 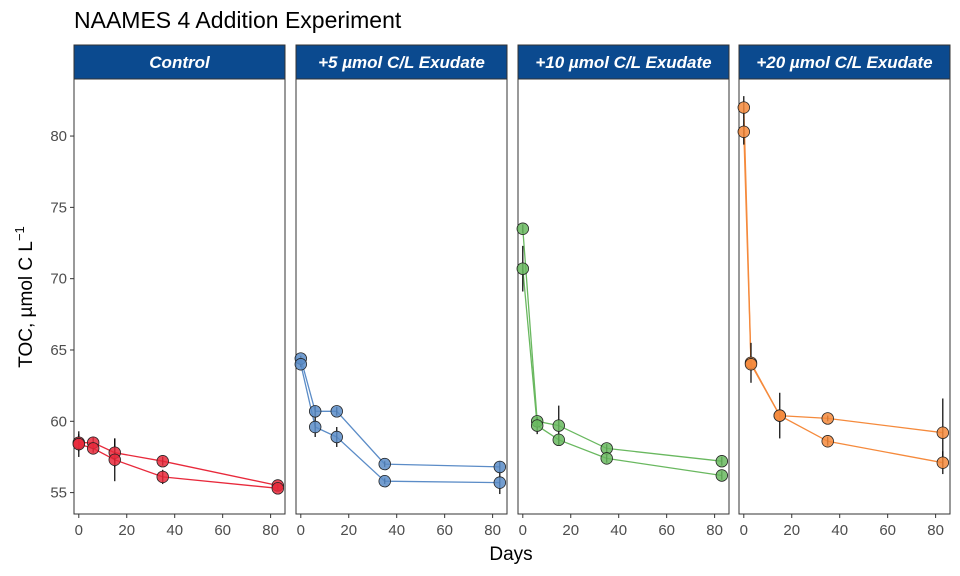 I want to click on y-axis-title-main: TOC, µmol C L, so click(x=26, y=304).